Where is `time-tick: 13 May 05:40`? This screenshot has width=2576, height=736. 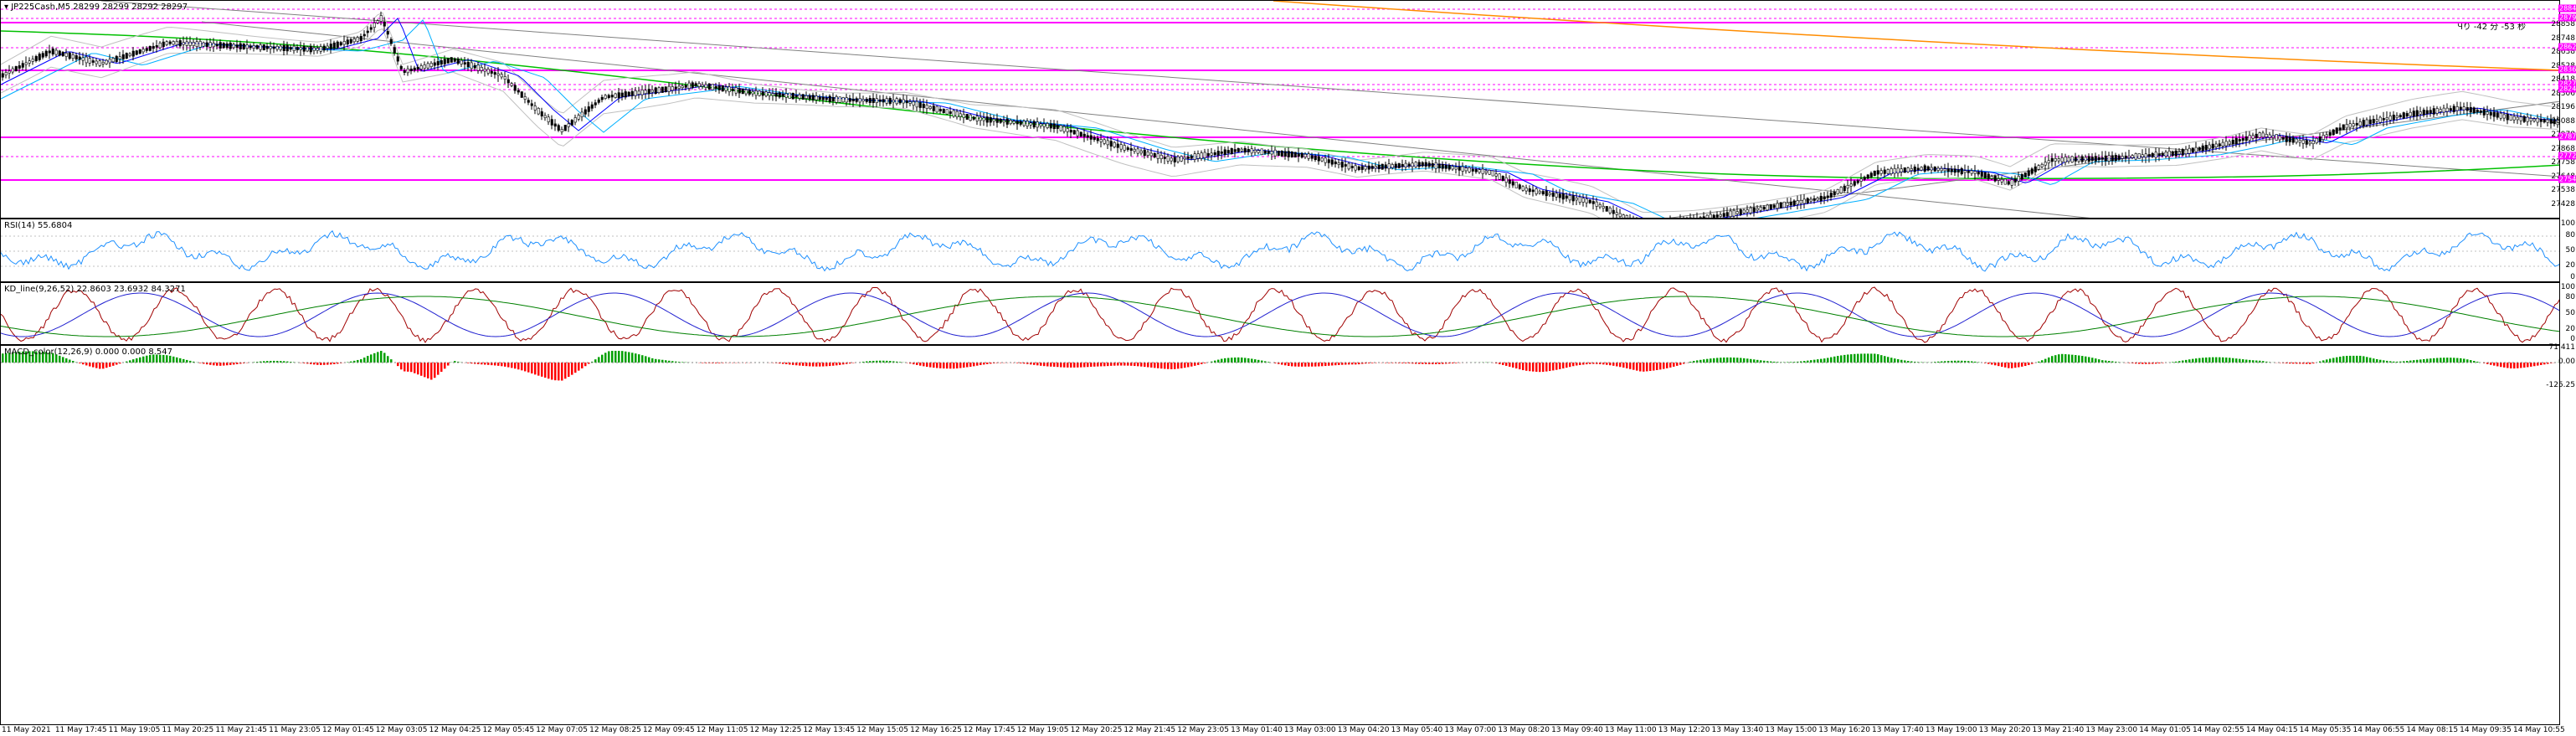 time-tick: 13 May 05:40 is located at coordinates (1417, 730).